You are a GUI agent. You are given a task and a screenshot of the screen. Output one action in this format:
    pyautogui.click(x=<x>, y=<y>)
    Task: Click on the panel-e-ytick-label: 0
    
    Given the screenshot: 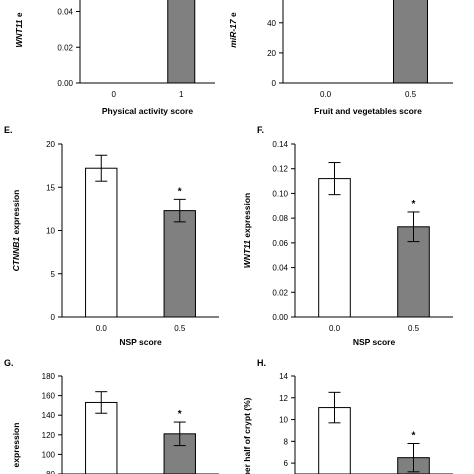 What is the action you would take?
    pyautogui.click(x=53, y=317)
    